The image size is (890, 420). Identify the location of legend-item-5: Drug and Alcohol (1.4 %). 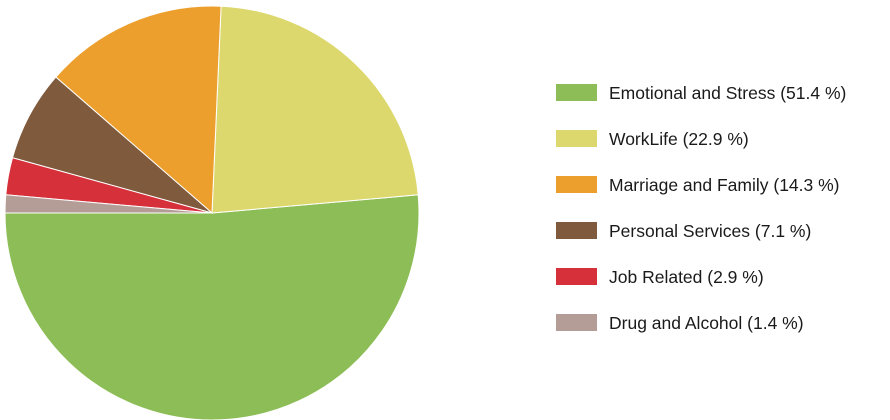
(680, 323).